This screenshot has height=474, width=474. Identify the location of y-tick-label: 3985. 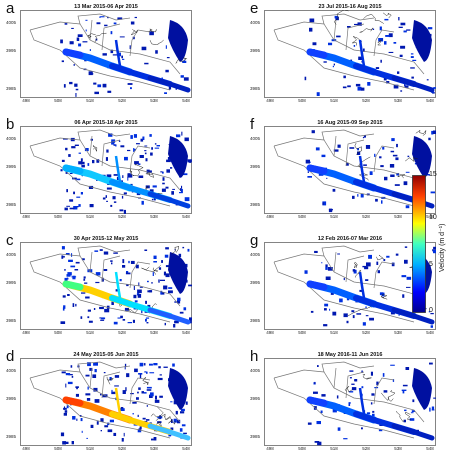
(11, 436).